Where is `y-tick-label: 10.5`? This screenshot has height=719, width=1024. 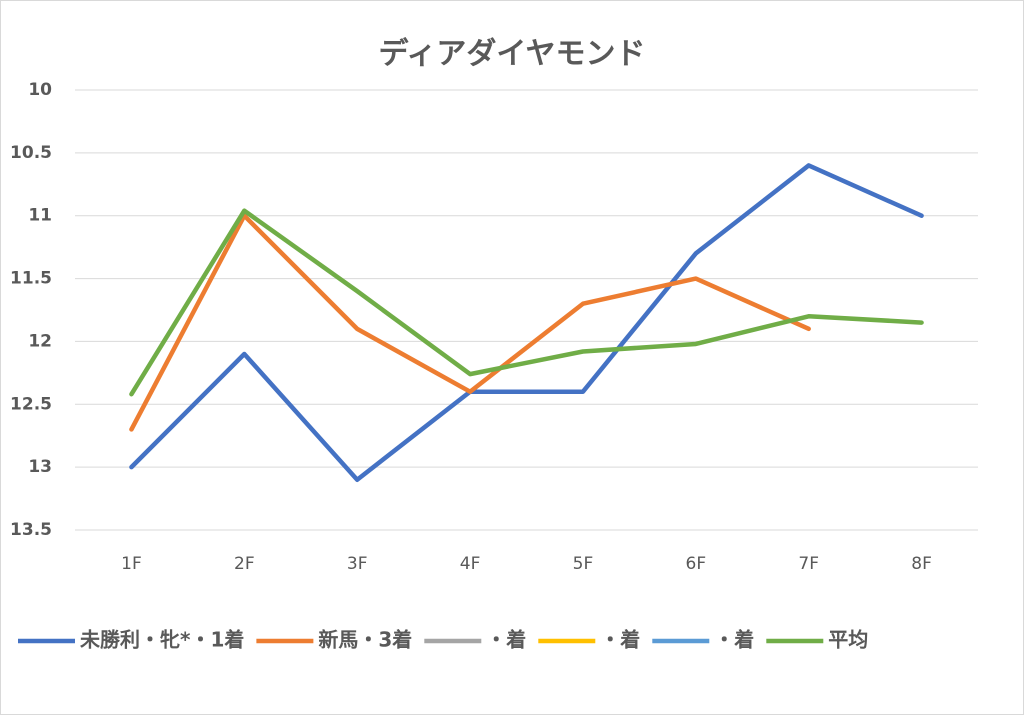
y-tick-label: 10.5 is located at coordinates (31, 153).